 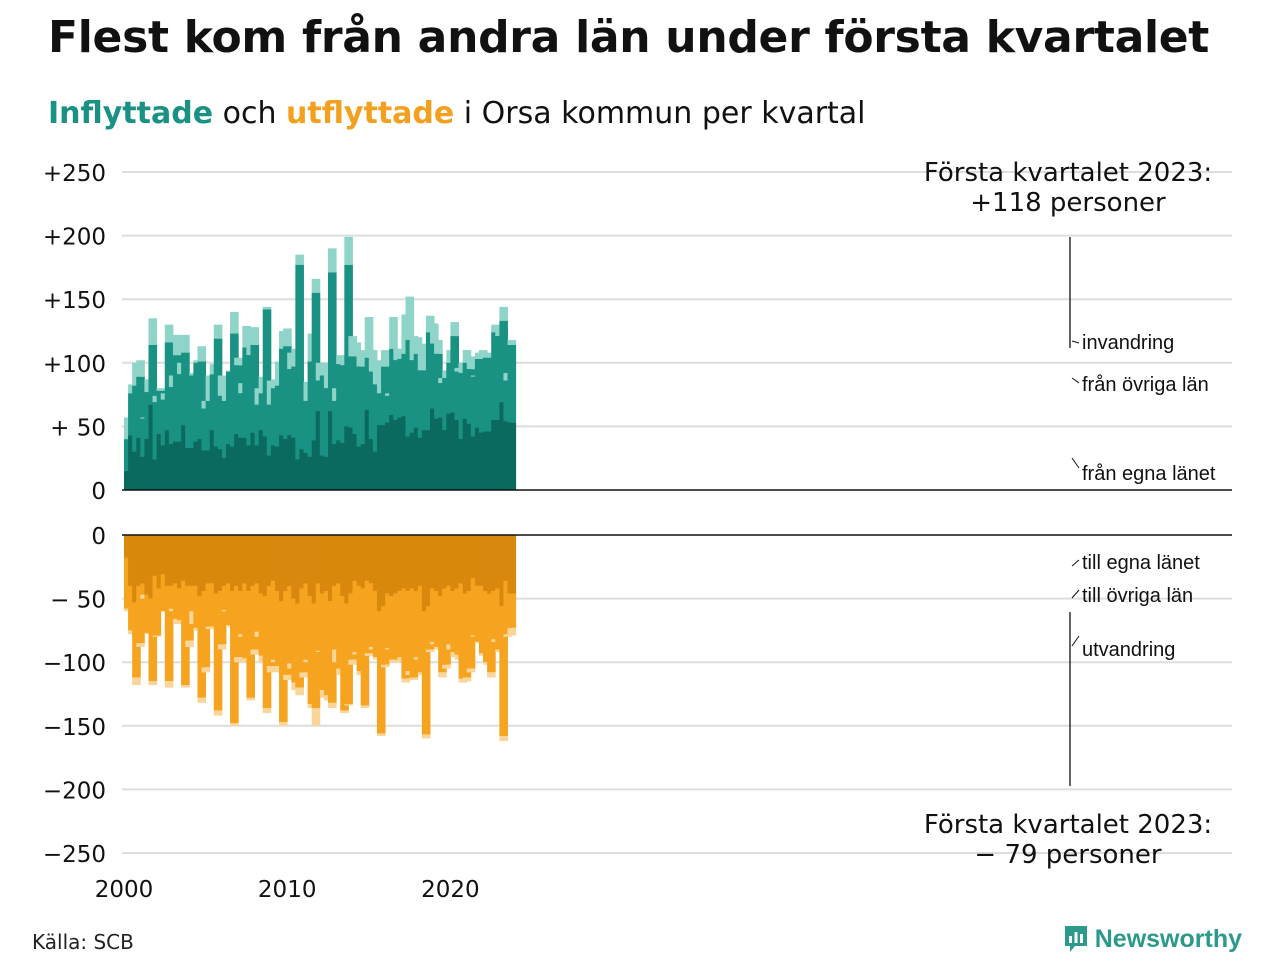 I want to click on subtitle-inflyttade: Inflyttade, so click(x=131, y=113).